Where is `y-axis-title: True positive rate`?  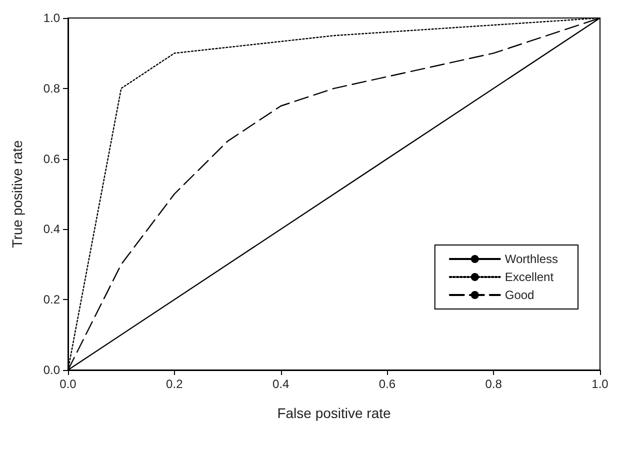 y-axis-title: True positive rate is located at coordinates (17, 194).